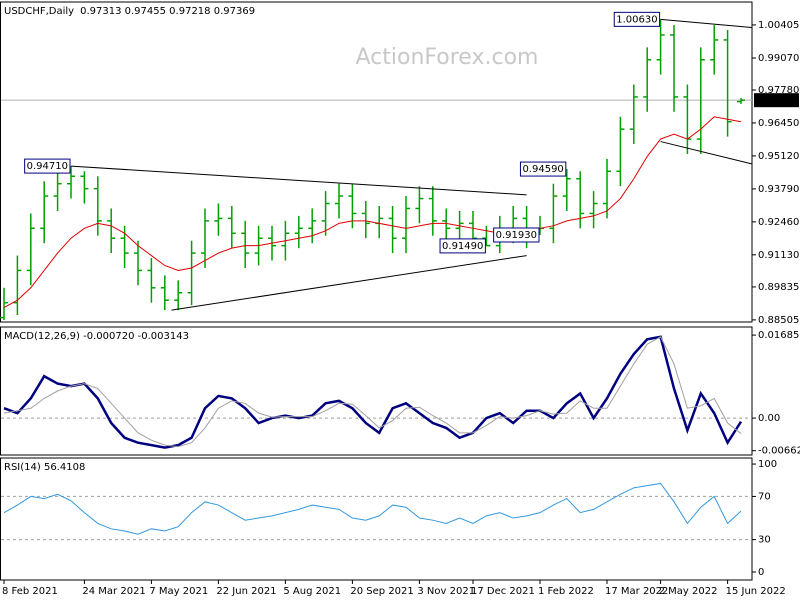  I want to click on annotation: 0.91490, so click(462, 246).